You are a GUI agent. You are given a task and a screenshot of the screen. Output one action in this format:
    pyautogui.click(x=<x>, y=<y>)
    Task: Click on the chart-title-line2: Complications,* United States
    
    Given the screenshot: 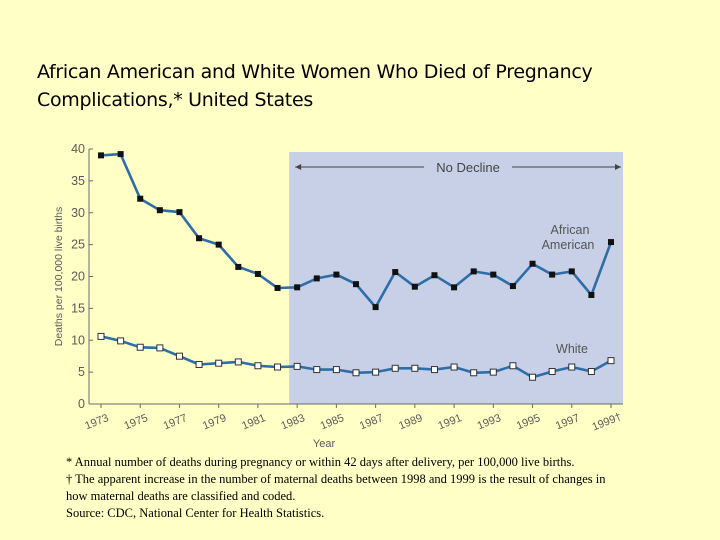 What is the action you would take?
    pyautogui.click(x=175, y=100)
    